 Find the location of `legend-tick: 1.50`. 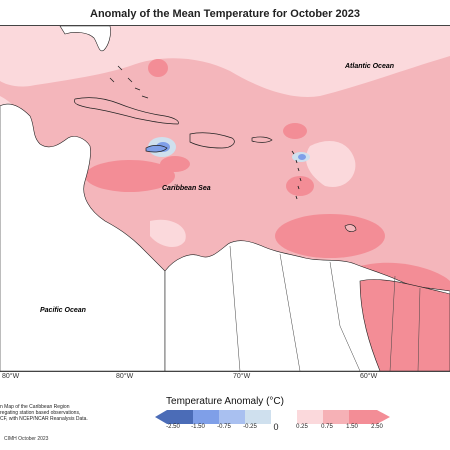

legend-tick: 1.50 is located at coordinates (352, 427).